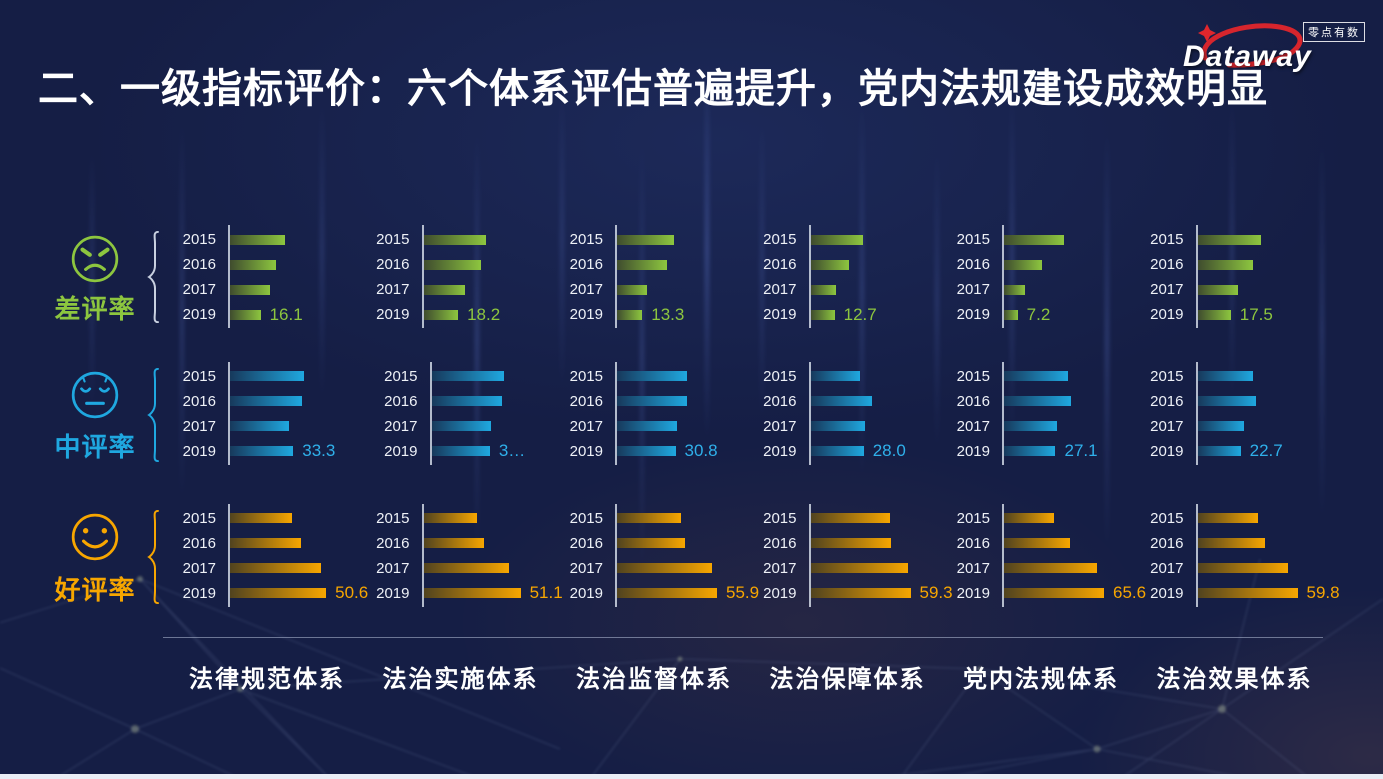 The height and width of the screenshot is (779, 1383). Describe the element at coordinates (1081, 450) in the screenshot. I see `value-label: 27.1` at that location.